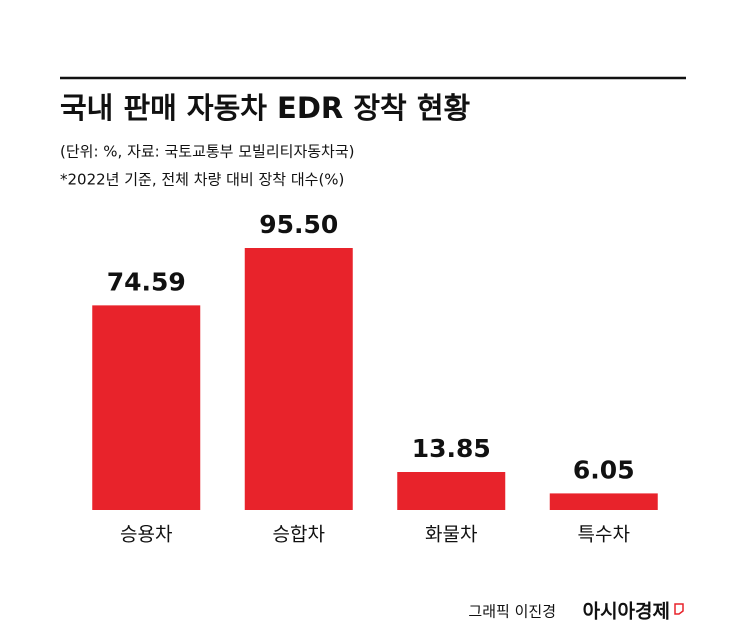 The height and width of the screenshot is (643, 745). I want to click on value-label: 6.05, so click(604, 469).